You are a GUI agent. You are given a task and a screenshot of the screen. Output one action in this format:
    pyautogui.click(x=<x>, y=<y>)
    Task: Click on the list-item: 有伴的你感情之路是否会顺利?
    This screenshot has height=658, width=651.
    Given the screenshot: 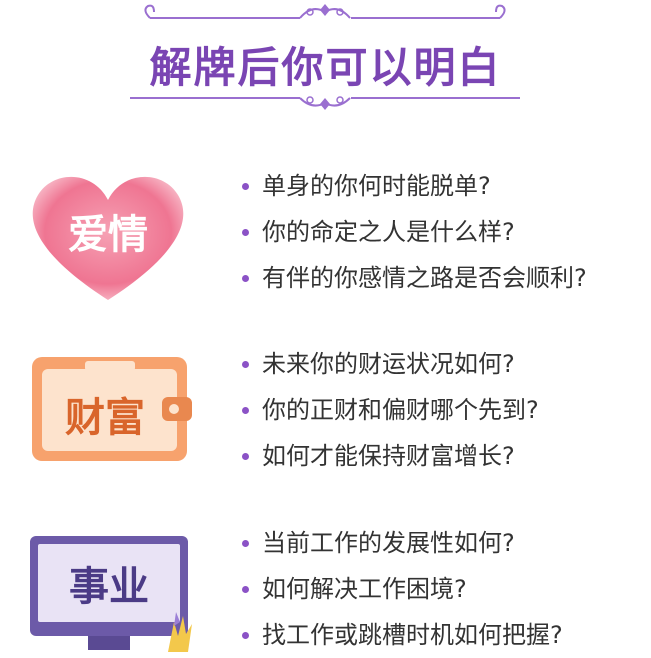 What is the action you would take?
    pyautogui.click(x=413, y=278)
    